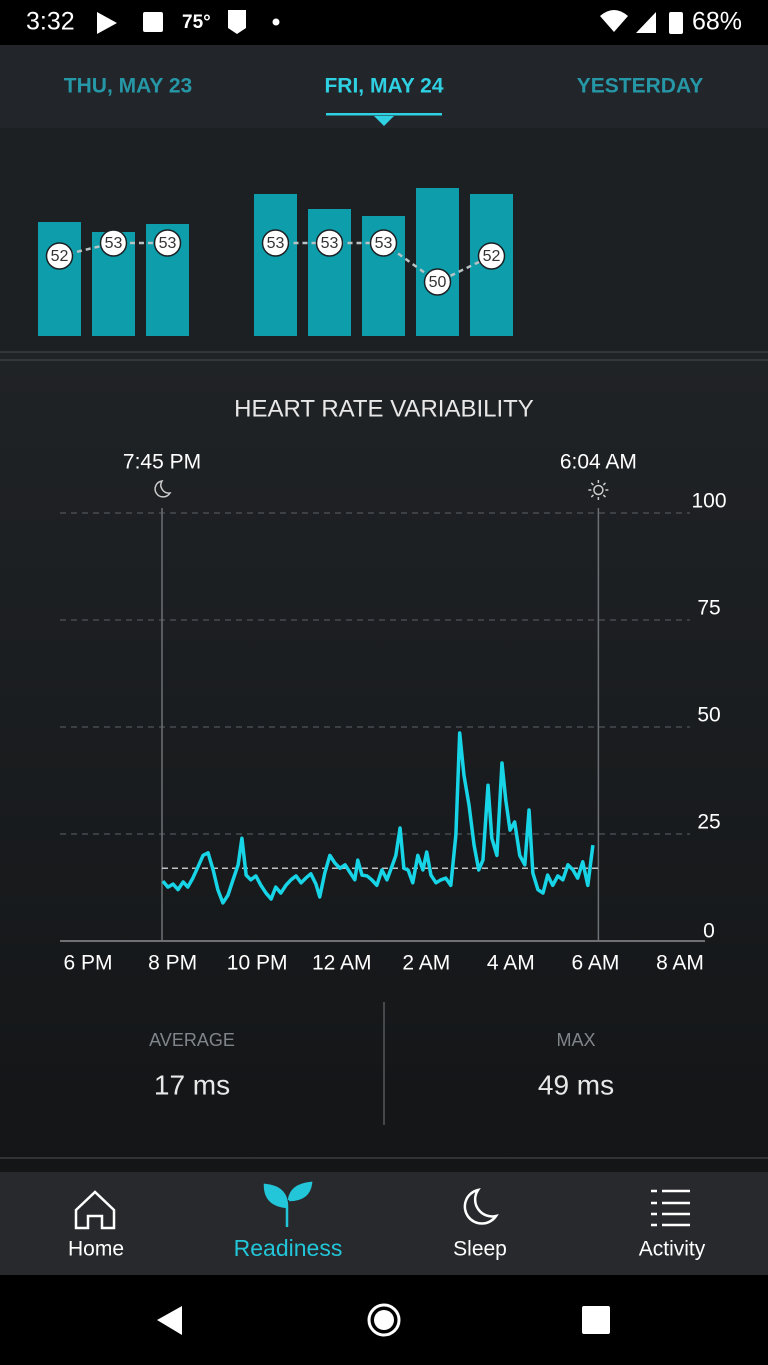 This screenshot has width=768, height=1365. What do you see at coordinates (672, 1249) in the screenshot?
I see `nav-label: Activity` at bounding box center [672, 1249].